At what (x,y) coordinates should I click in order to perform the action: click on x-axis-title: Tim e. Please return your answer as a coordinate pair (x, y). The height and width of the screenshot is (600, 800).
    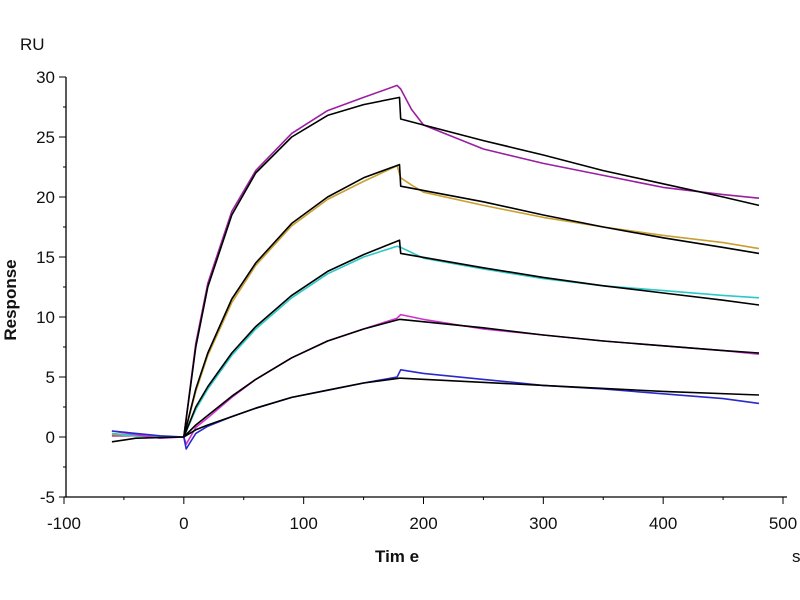
    Looking at the image, I should click on (397, 556).